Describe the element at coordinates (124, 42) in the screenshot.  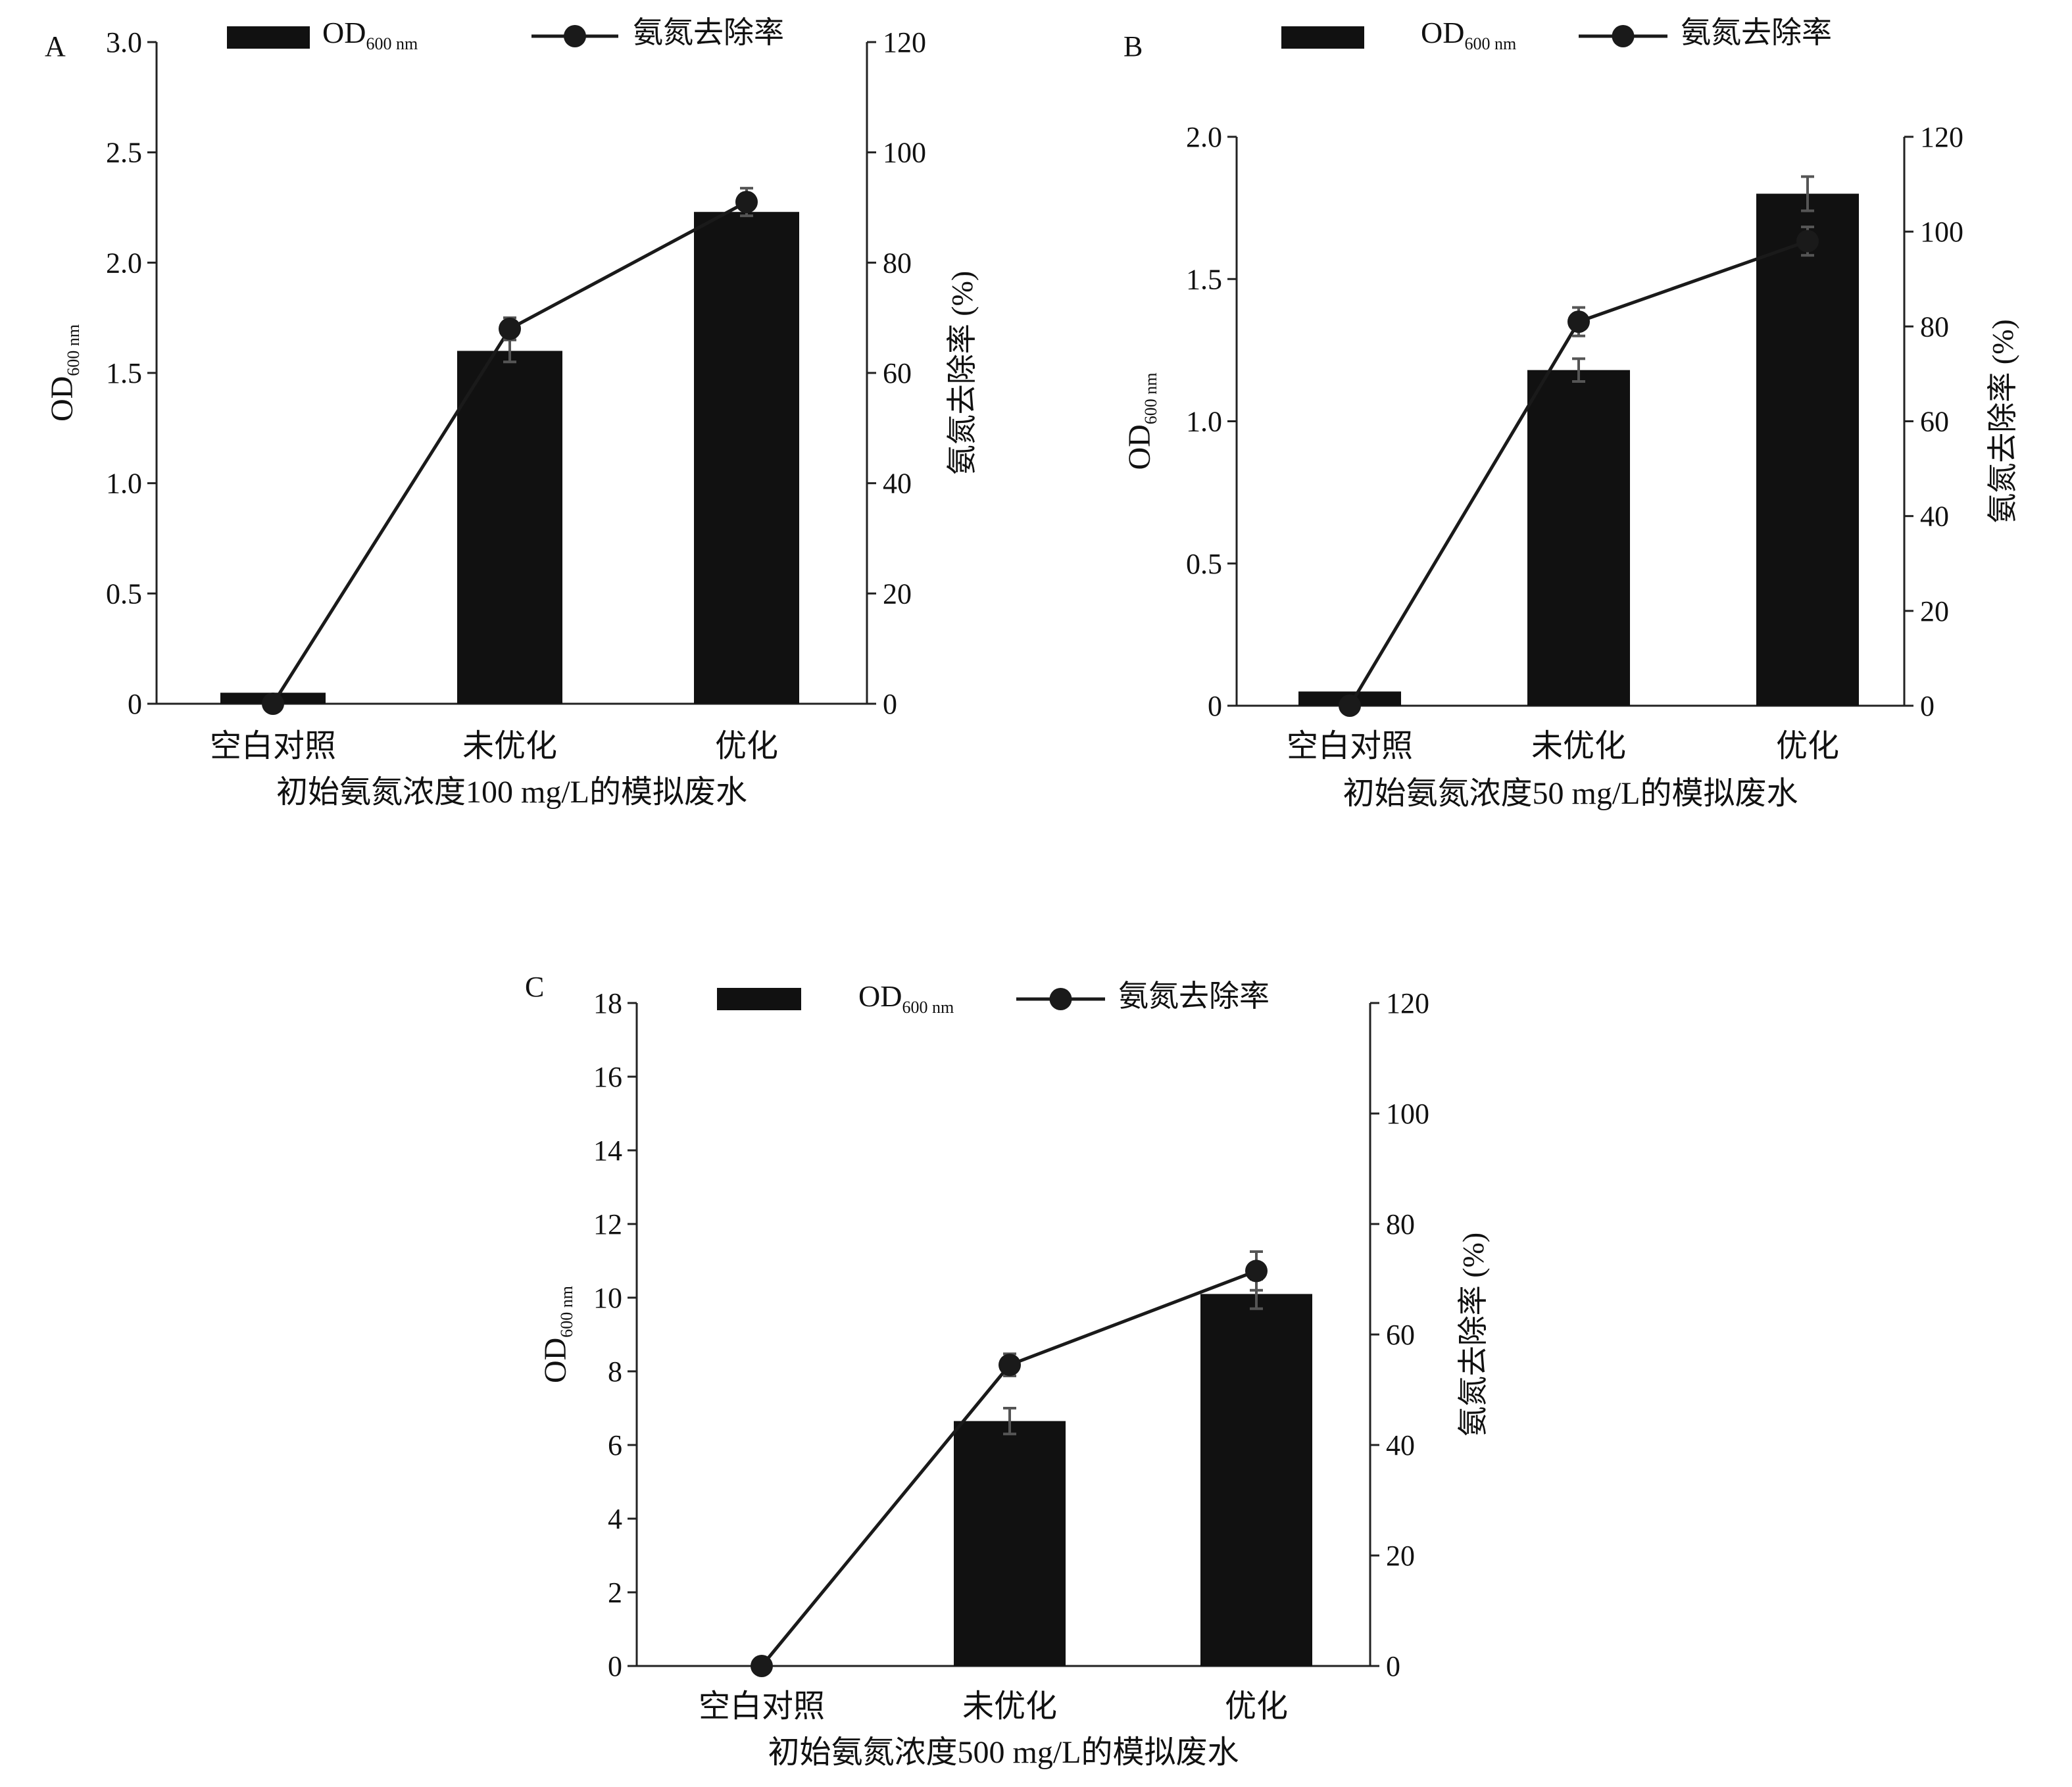
I see `left-tick-label: 3.0` at that location.